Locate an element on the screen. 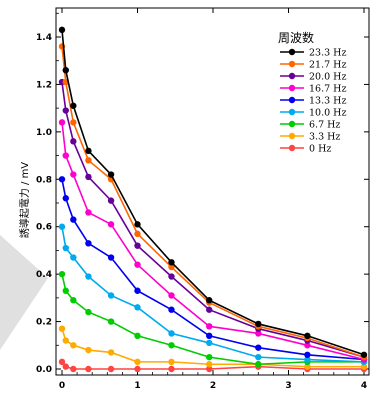  background-arrow-shape is located at coordinates (24, 292).